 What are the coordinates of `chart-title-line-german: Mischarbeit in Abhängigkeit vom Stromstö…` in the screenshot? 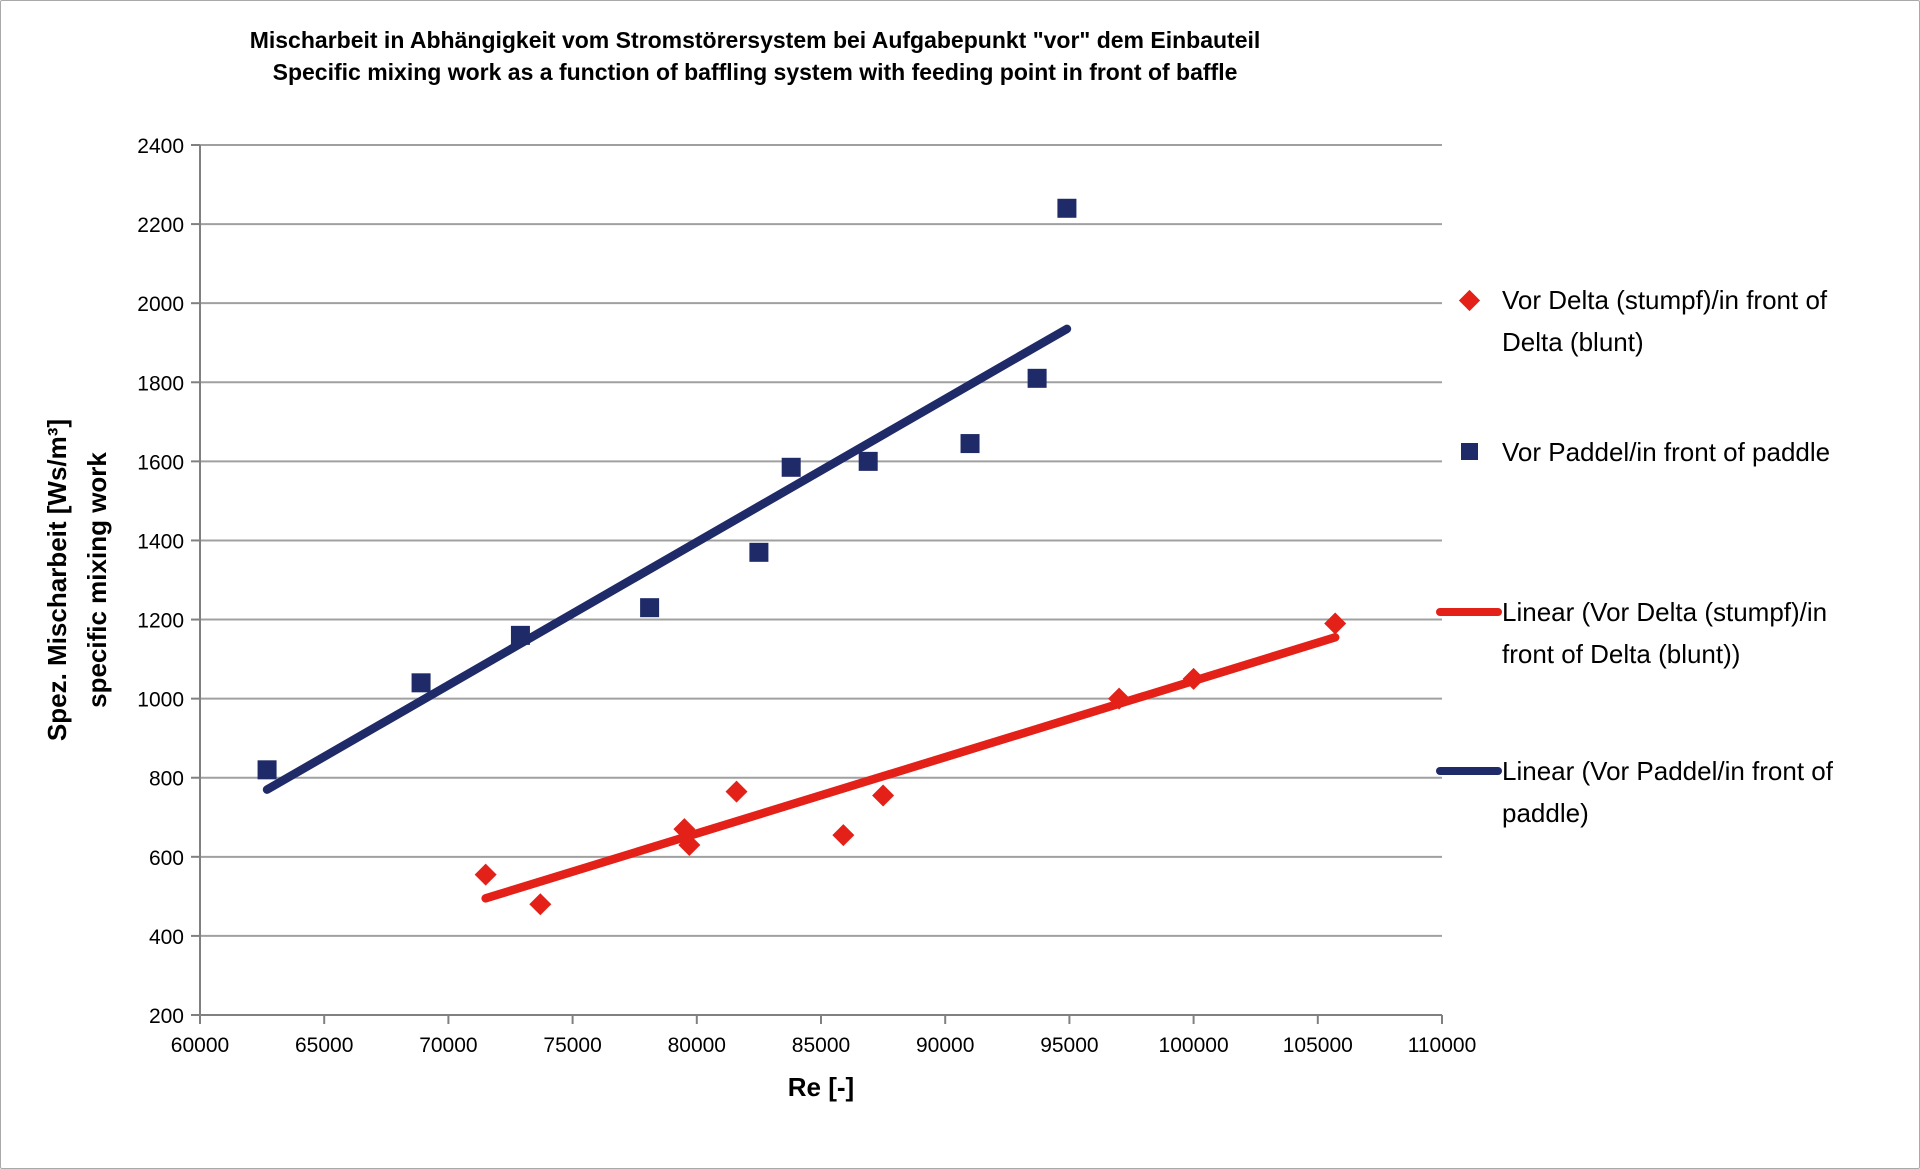 It's located at (755, 40).